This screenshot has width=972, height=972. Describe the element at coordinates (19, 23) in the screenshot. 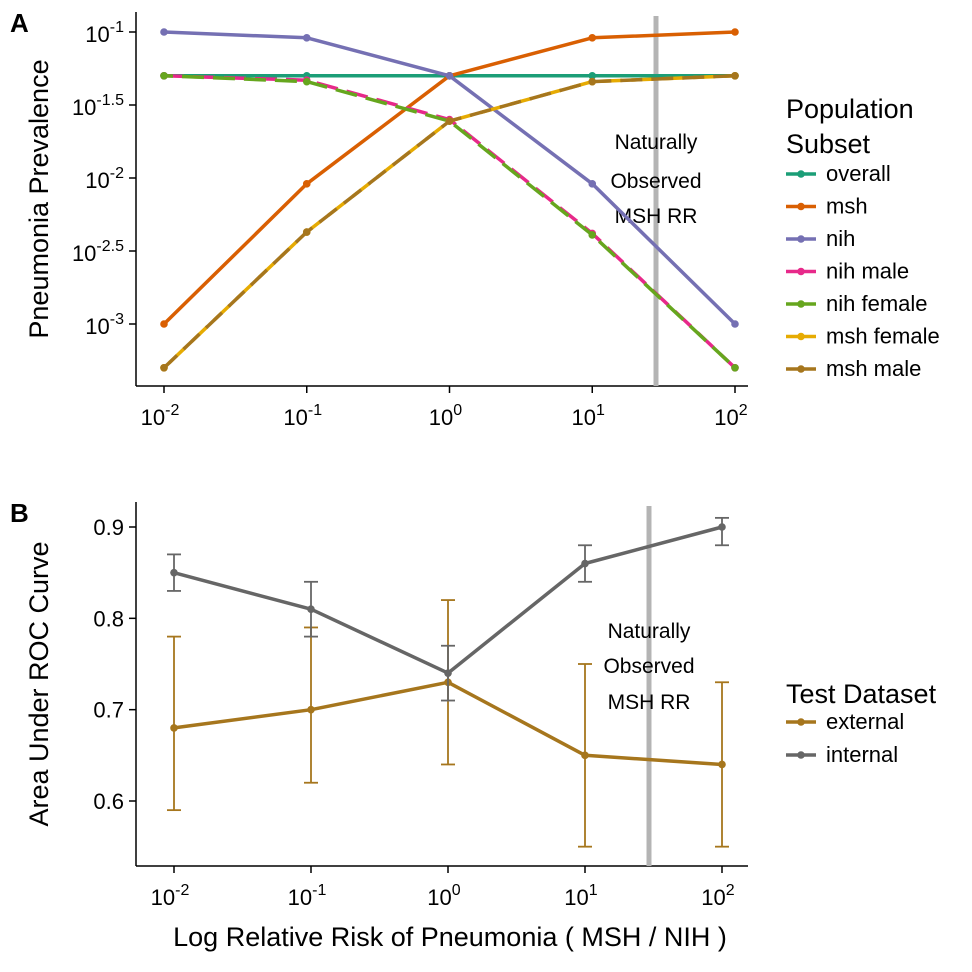

I see `panel-label: A` at that location.